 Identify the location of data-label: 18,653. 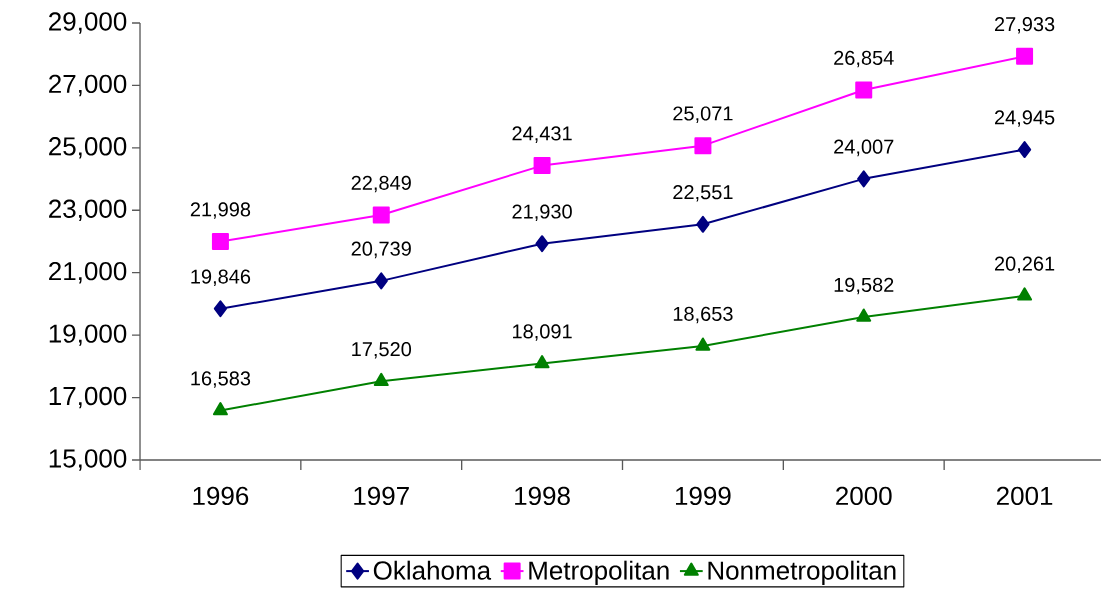
(703, 315).